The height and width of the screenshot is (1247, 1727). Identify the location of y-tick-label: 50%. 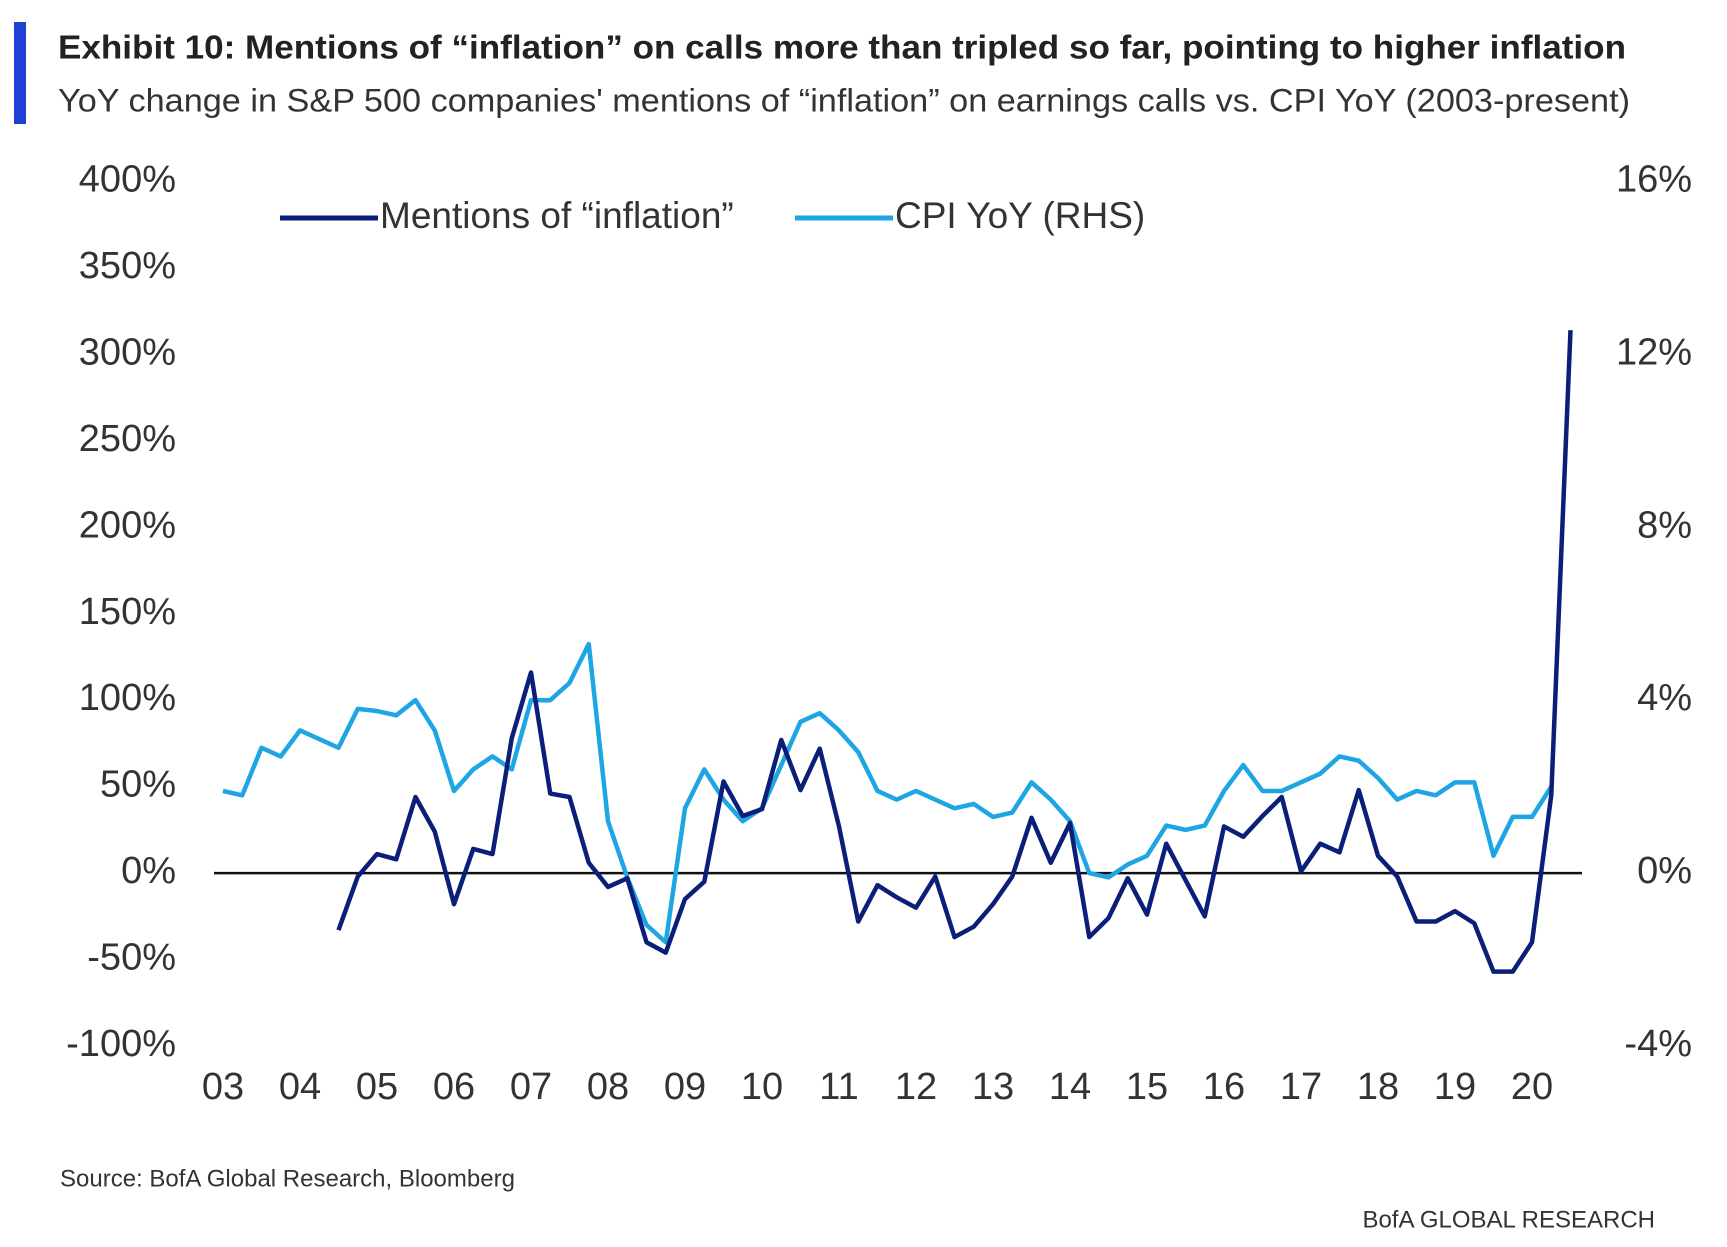
(138, 785).